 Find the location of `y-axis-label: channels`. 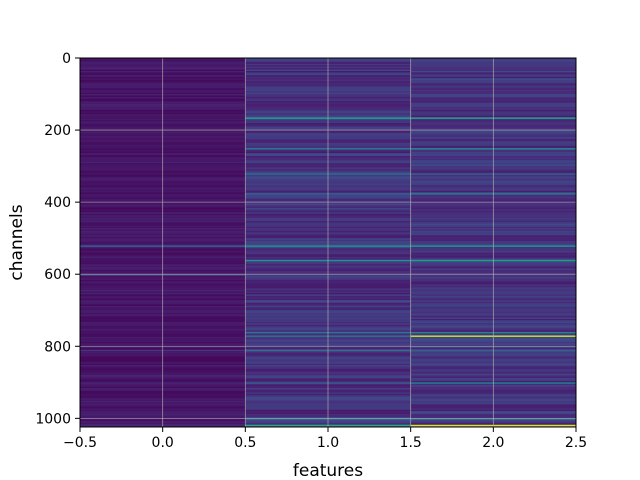

y-axis-label: channels is located at coordinates (17, 242).